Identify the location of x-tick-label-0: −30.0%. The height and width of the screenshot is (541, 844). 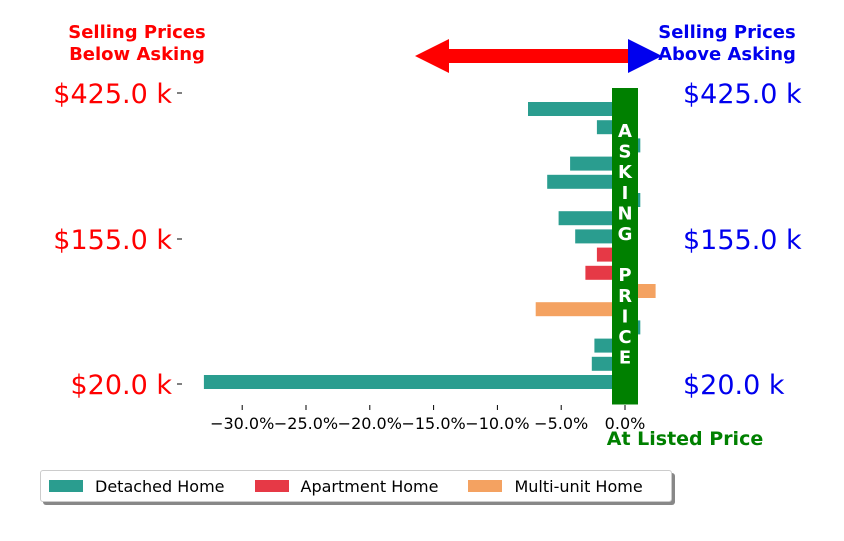
(242, 423).